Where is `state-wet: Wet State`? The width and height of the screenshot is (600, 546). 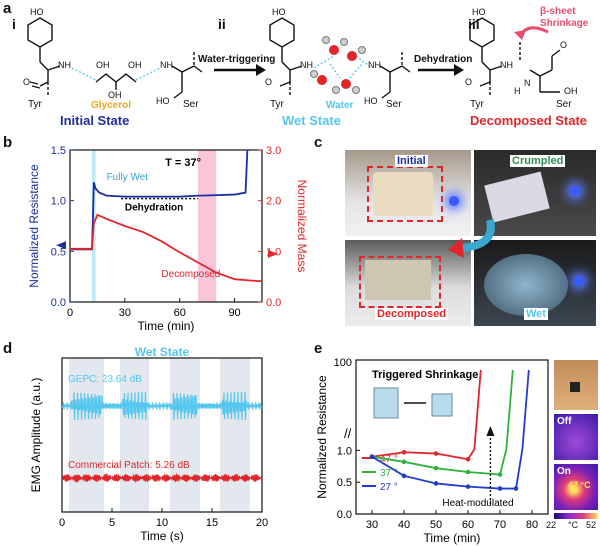 state-wet: Wet State is located at coordinates (311, 120).